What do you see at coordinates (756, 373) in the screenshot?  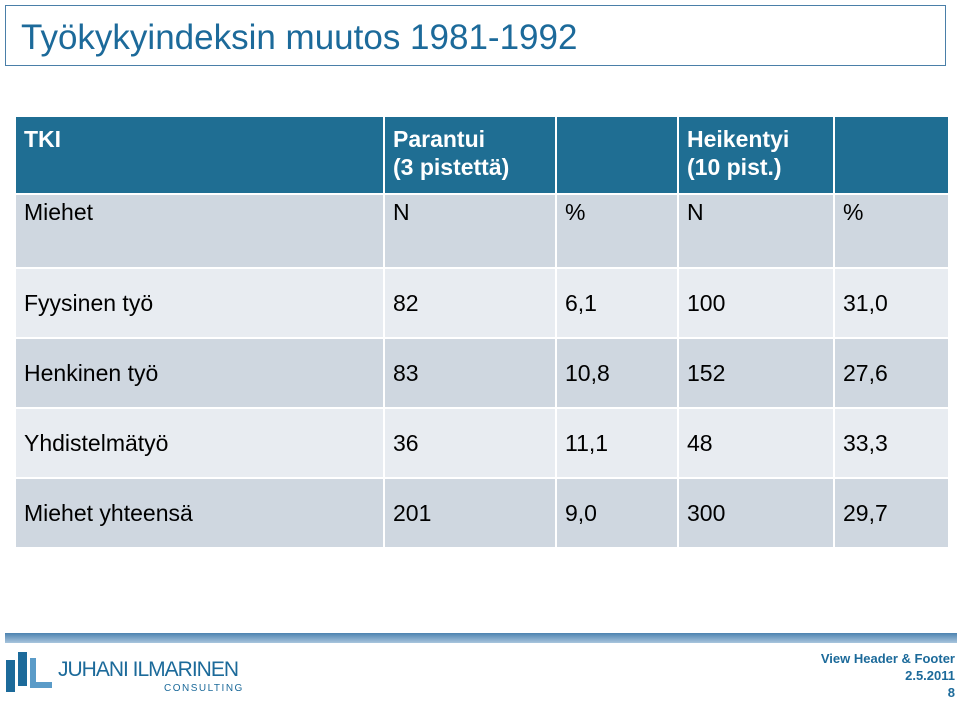 I see `row-n-weakened: 152` at bounding box center [756, 373].